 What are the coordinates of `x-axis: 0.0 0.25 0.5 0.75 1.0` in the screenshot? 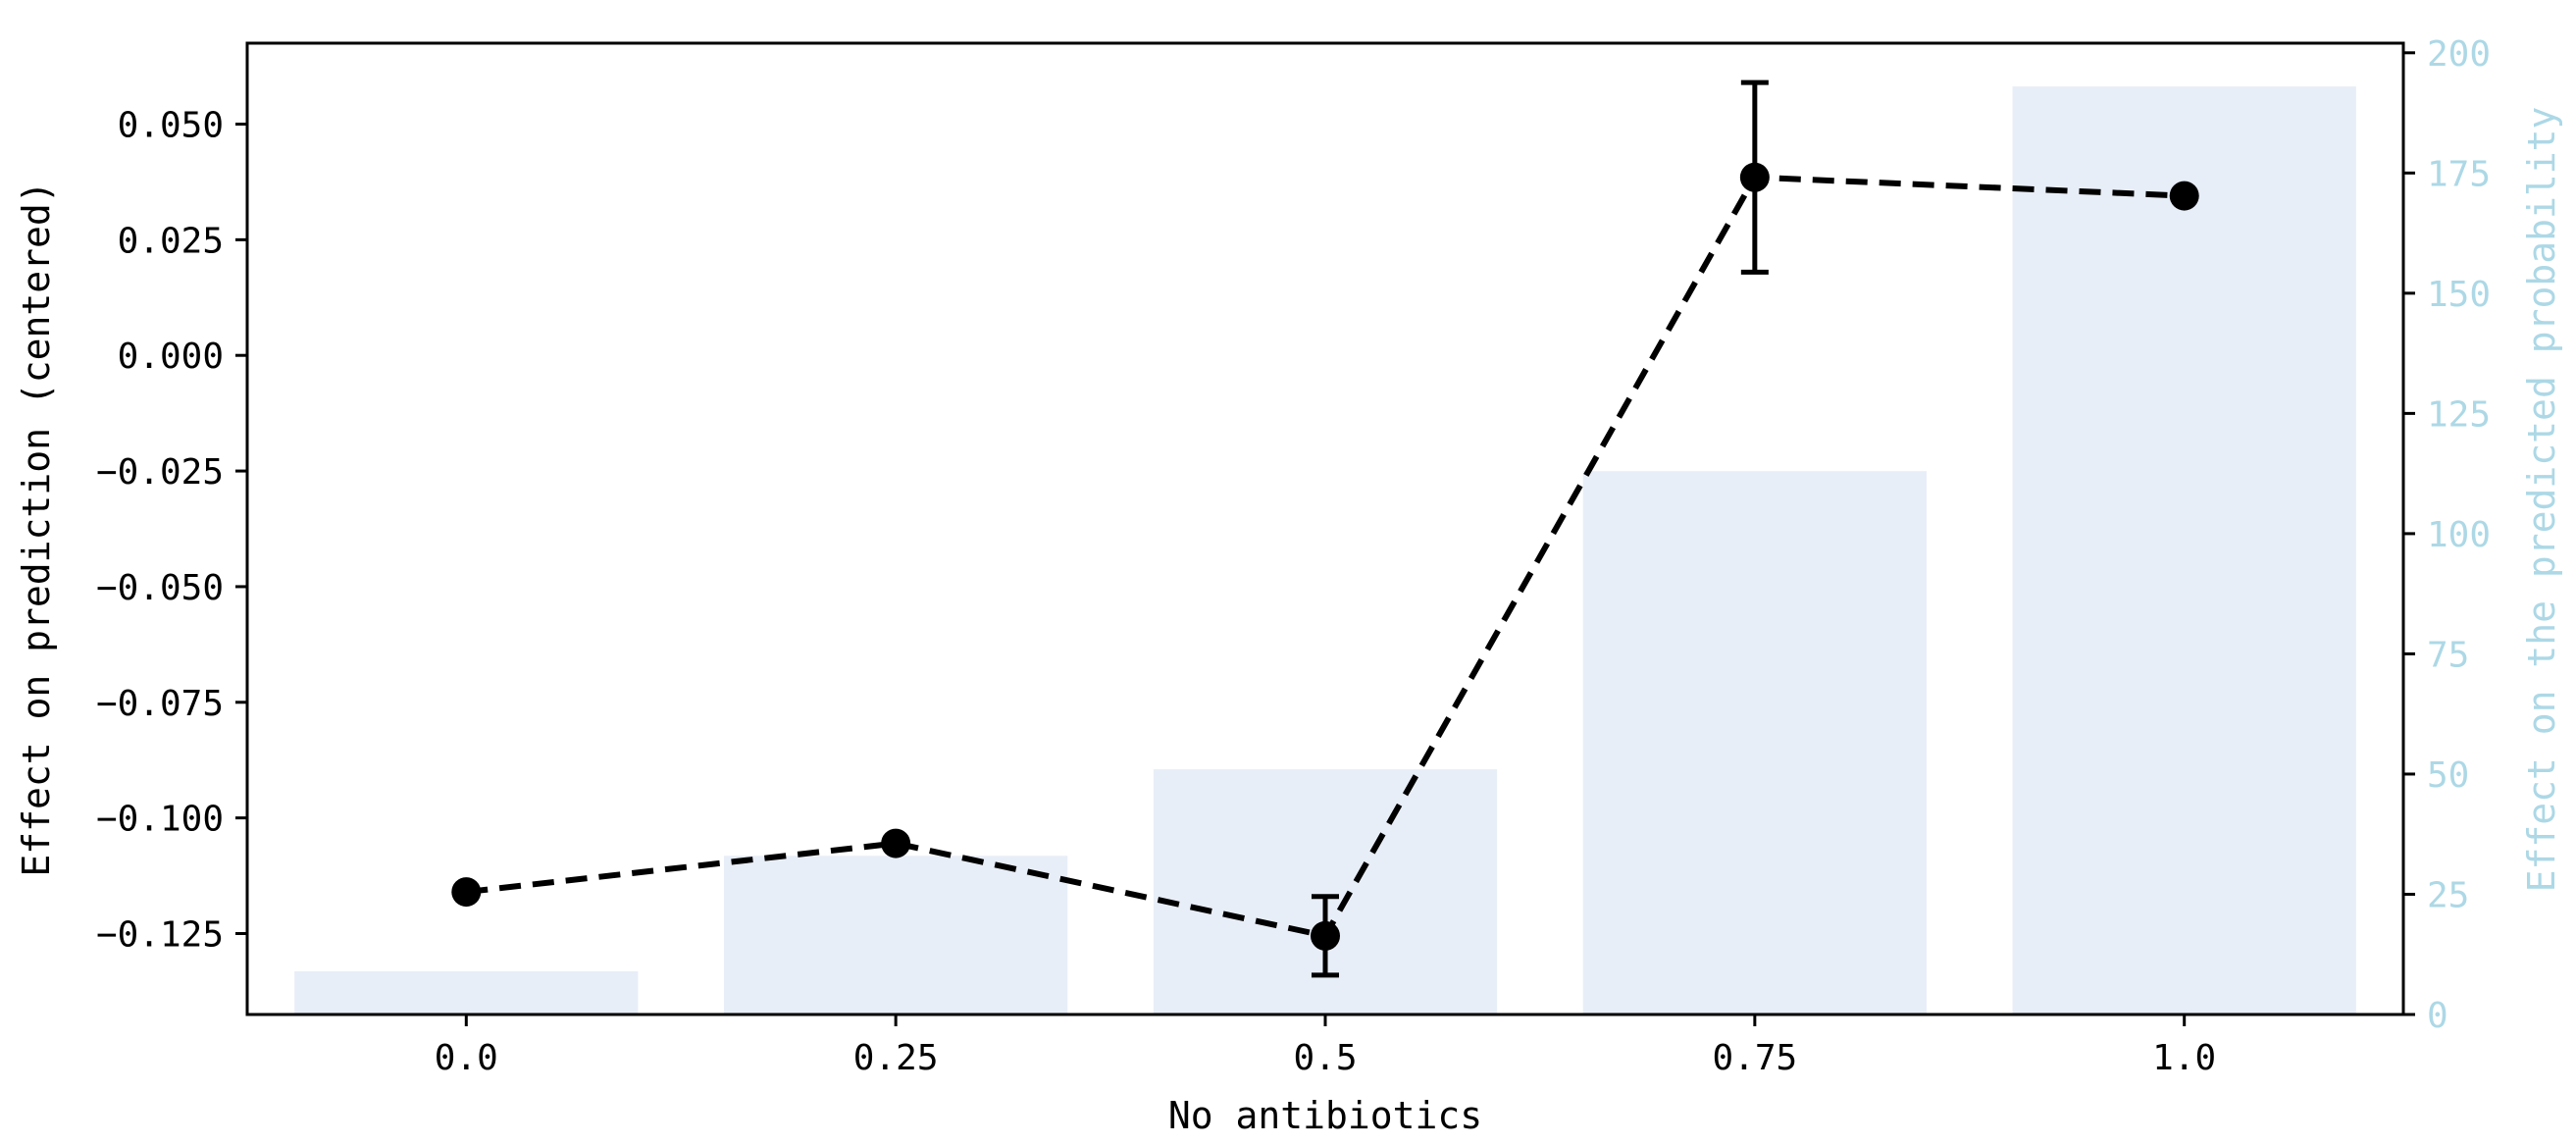 It's located at (1325, 1046).